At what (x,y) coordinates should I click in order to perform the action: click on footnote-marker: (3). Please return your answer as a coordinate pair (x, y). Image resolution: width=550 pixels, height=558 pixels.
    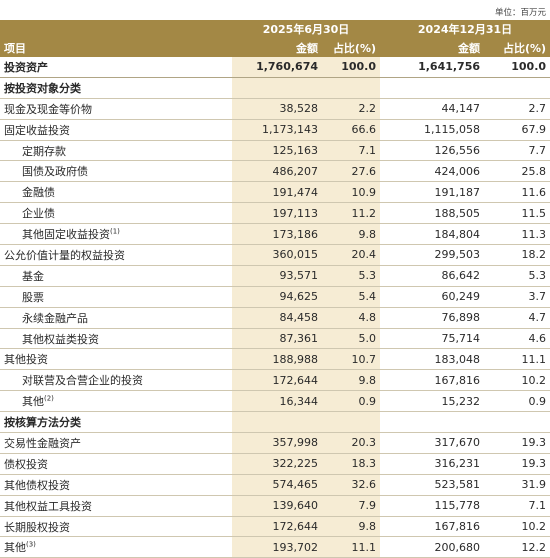
    Looking at the image, I should click on (31, 544).